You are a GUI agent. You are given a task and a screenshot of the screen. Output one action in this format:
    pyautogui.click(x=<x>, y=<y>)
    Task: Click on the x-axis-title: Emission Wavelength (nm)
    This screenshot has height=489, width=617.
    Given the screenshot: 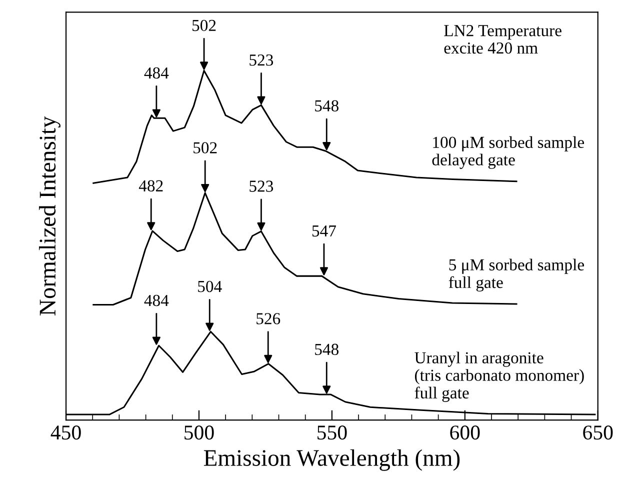 What is the action you would take?
    pyautogui.click(x=332, y=460)
    